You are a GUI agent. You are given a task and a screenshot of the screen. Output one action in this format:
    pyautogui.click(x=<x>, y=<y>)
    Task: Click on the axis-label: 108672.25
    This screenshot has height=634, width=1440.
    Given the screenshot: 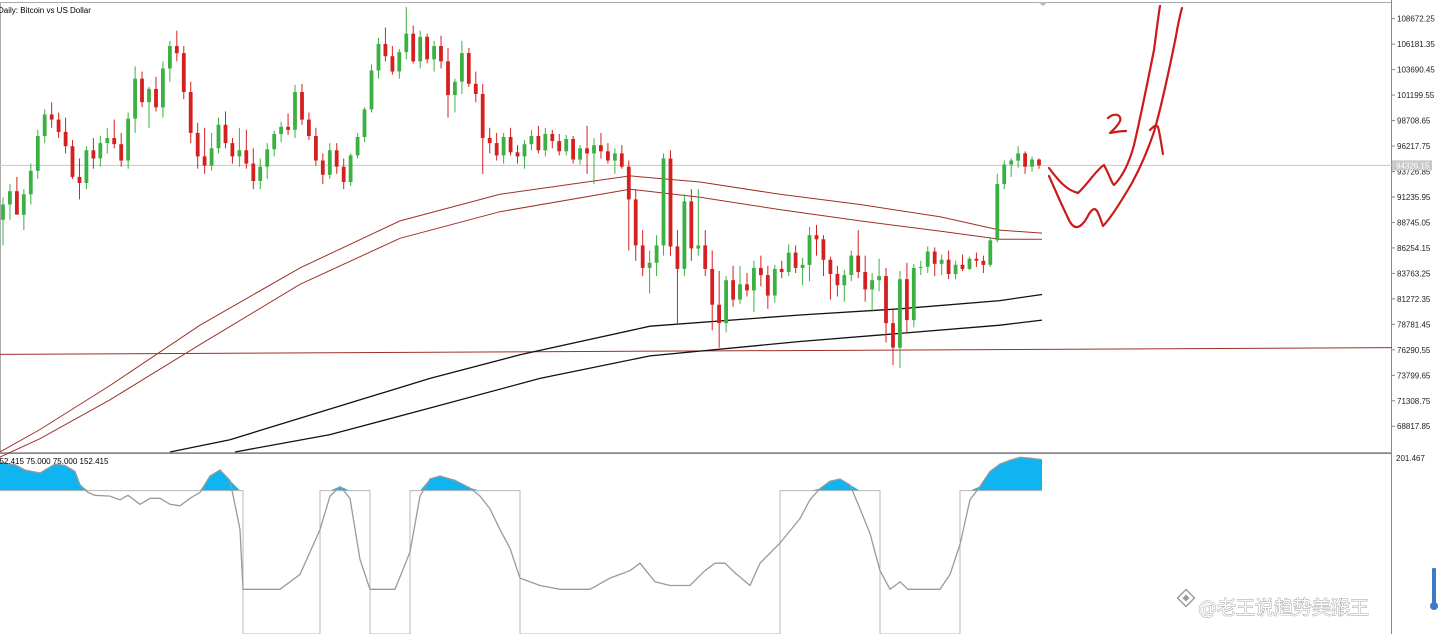 What is the action you would take?
    pyautogui.click(x=1416, y=19)
    